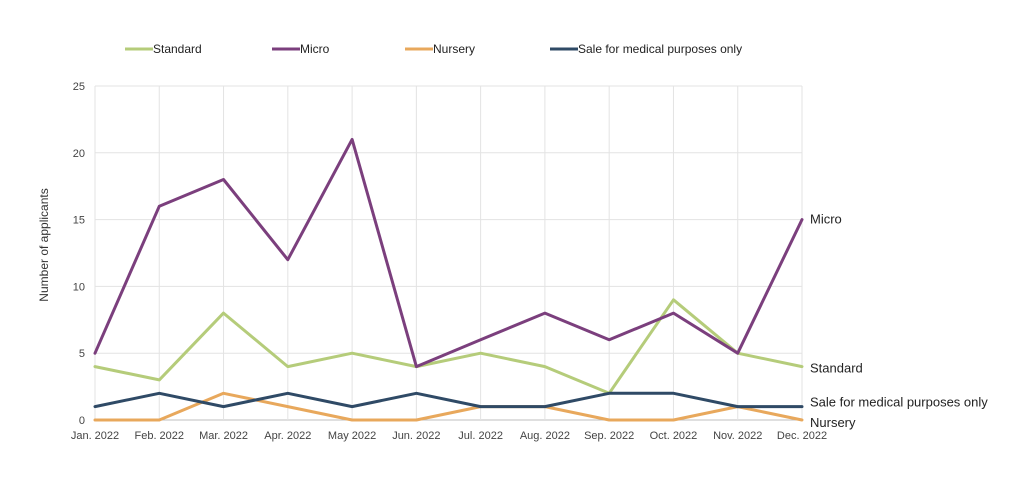 The image size is (1024, 482). I want to click on y-axis-title: Number of applicants, so click(44, 244).